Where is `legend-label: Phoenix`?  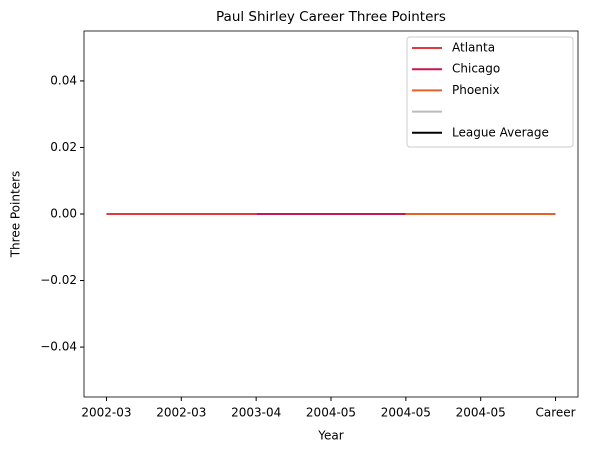 legend-label: Phoenix is located at coordinates (476, 90).